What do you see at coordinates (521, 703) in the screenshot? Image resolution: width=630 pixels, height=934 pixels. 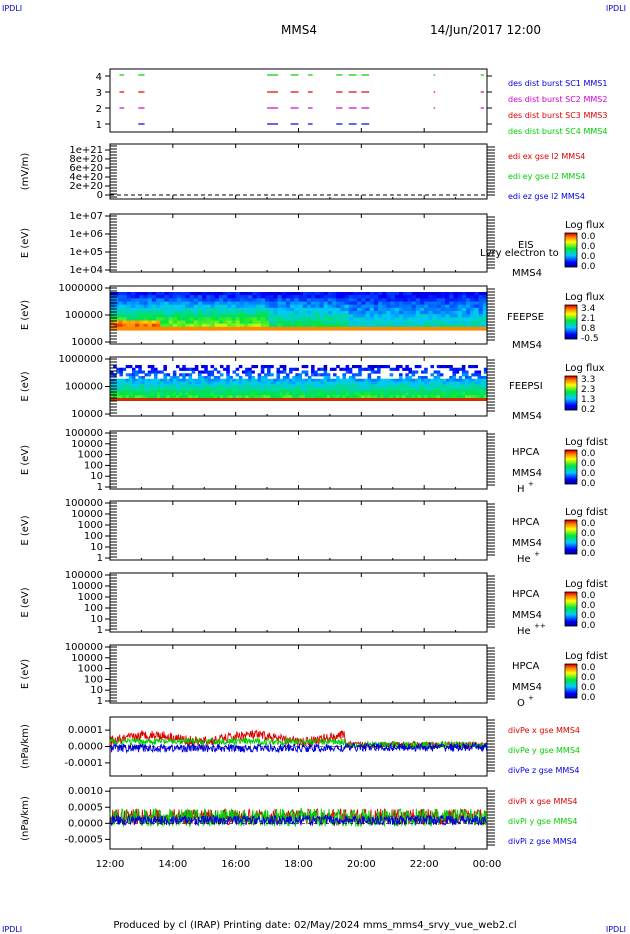 I see `hpca-o-species-label: O` at bounding box center [521, 703].